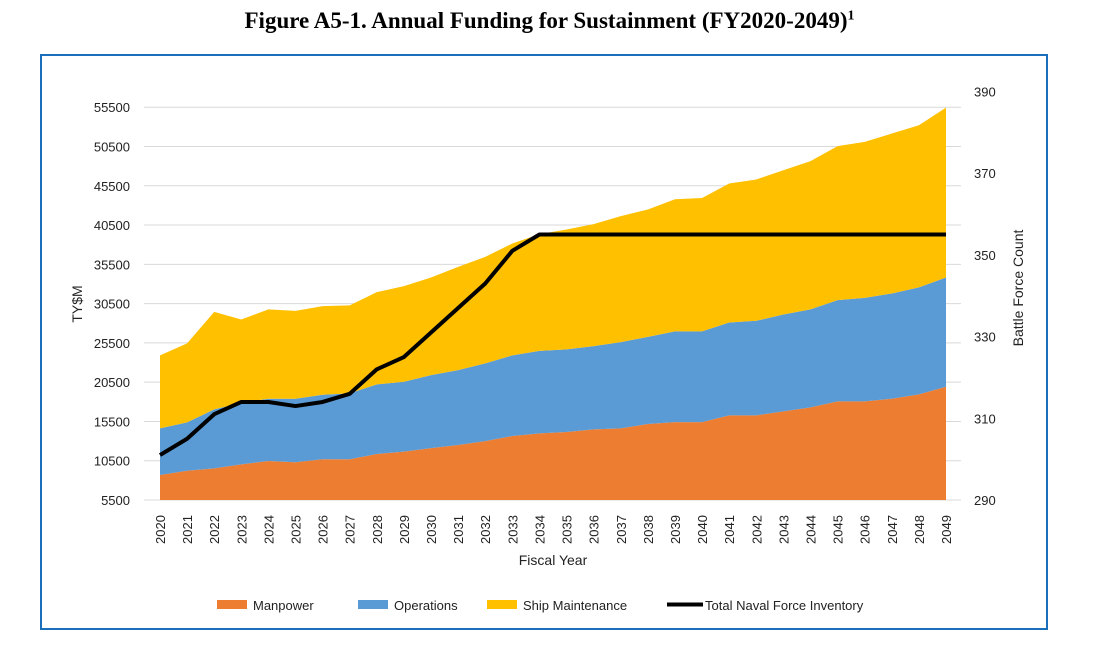 The image size is (1099, 651). Describe the element at coordinates (985, 255) in the screenshot. I see `y2-tick-label: 350` at that location.